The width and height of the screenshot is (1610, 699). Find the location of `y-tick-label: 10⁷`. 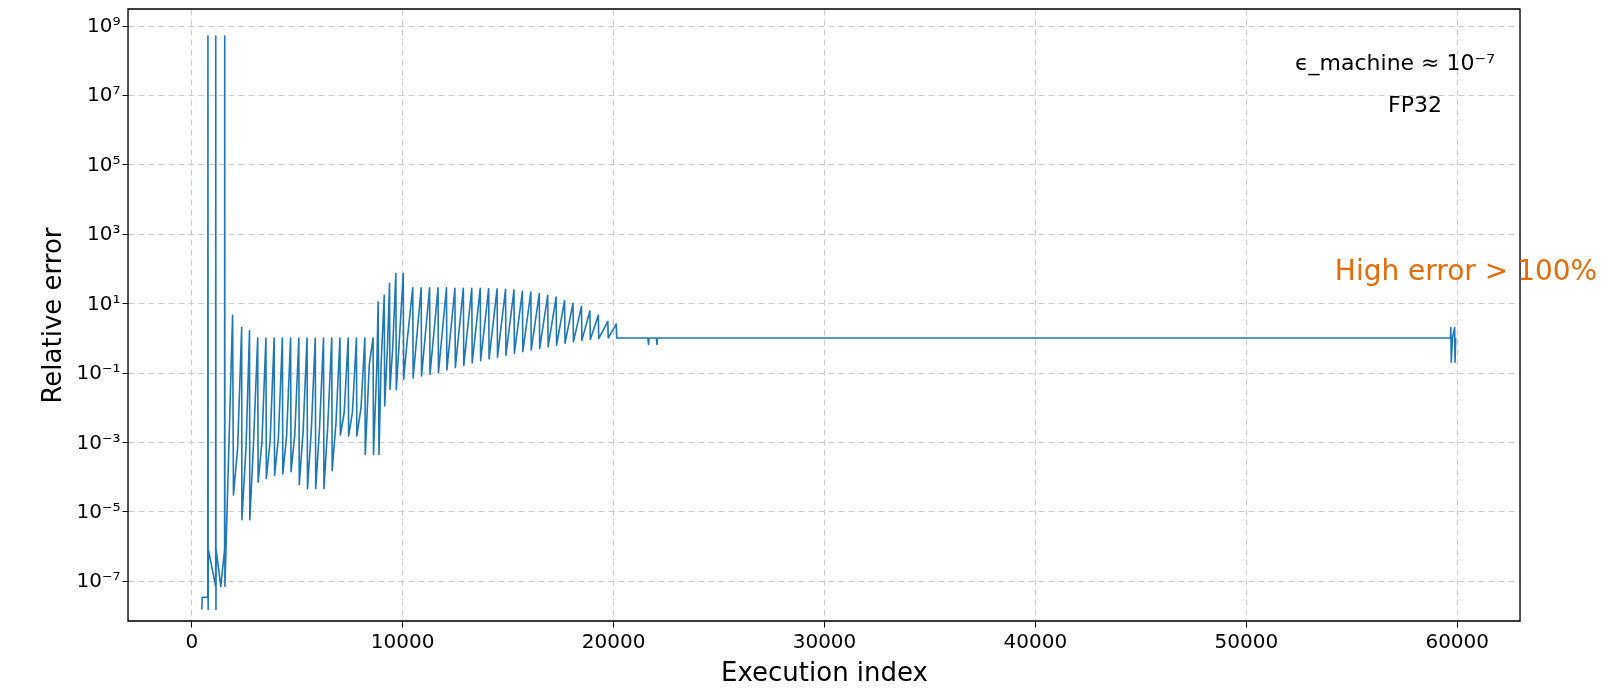

y-tick-label: 10⁷ is located at coordinates (104, 94).